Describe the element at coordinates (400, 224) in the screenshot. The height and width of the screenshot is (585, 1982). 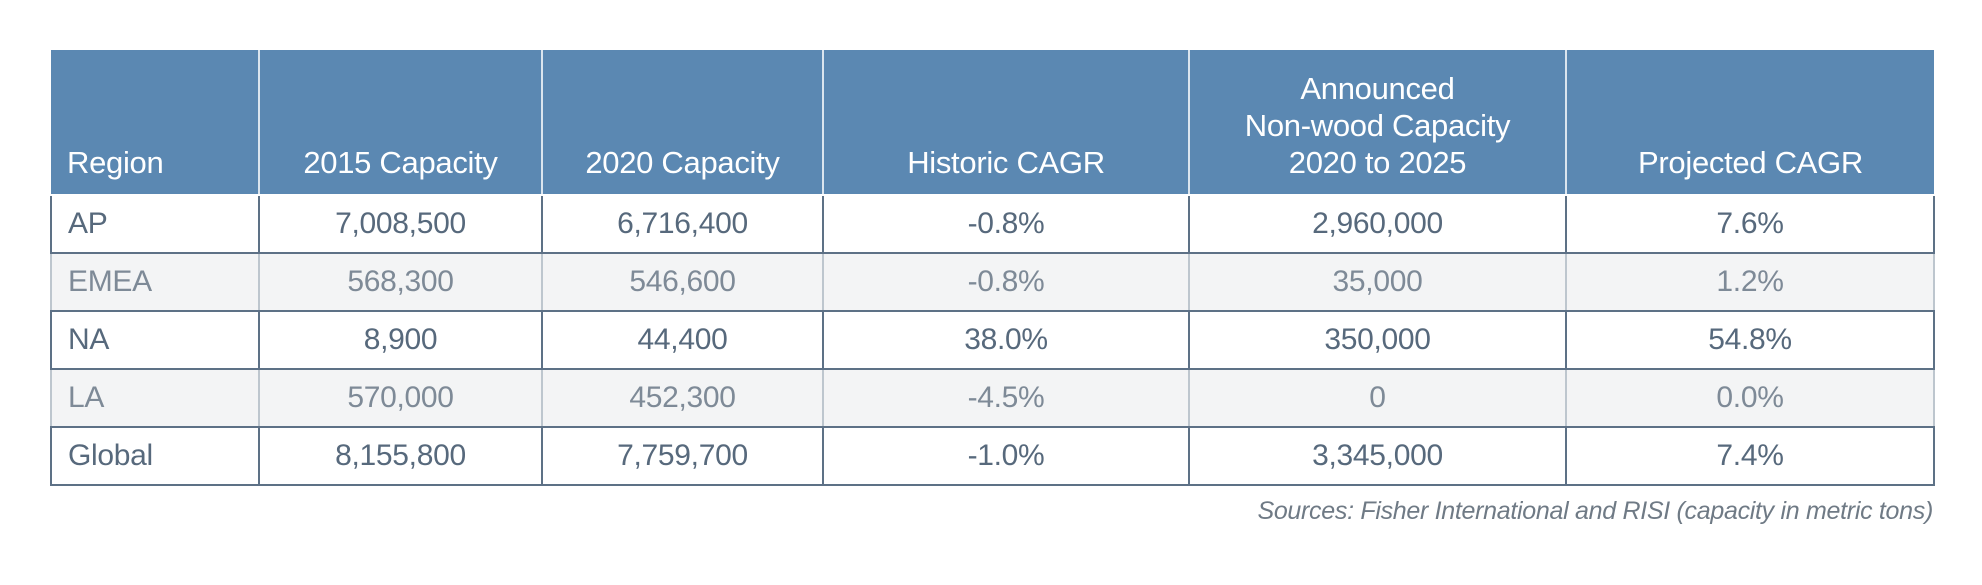
I see `cell-2015-capacity: 7,008,500` at that location.